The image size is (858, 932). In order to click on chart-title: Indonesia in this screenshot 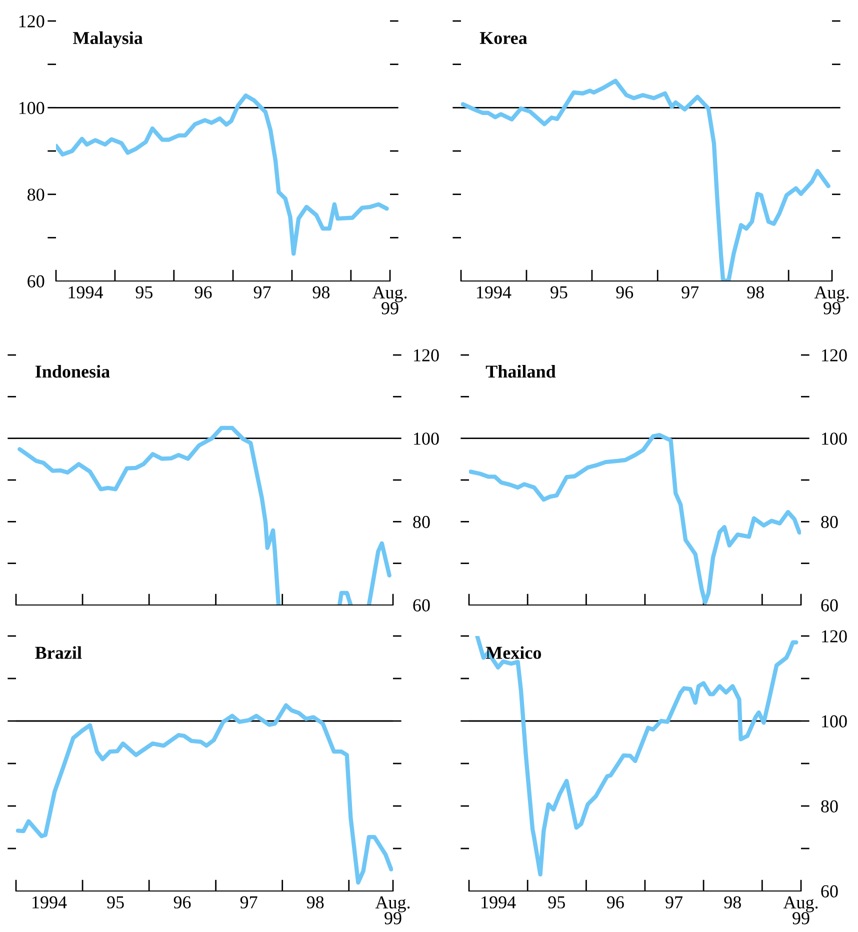, I will do `click(72, 371)`.